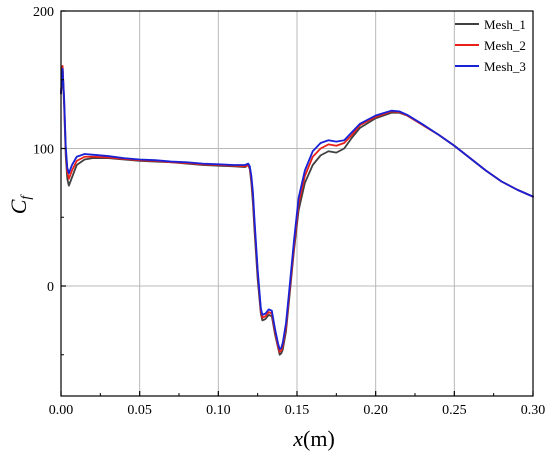  Describe the element at coordinates (319, 438) in the screenshot. I see `x-axis-unit: (m)` at that location.